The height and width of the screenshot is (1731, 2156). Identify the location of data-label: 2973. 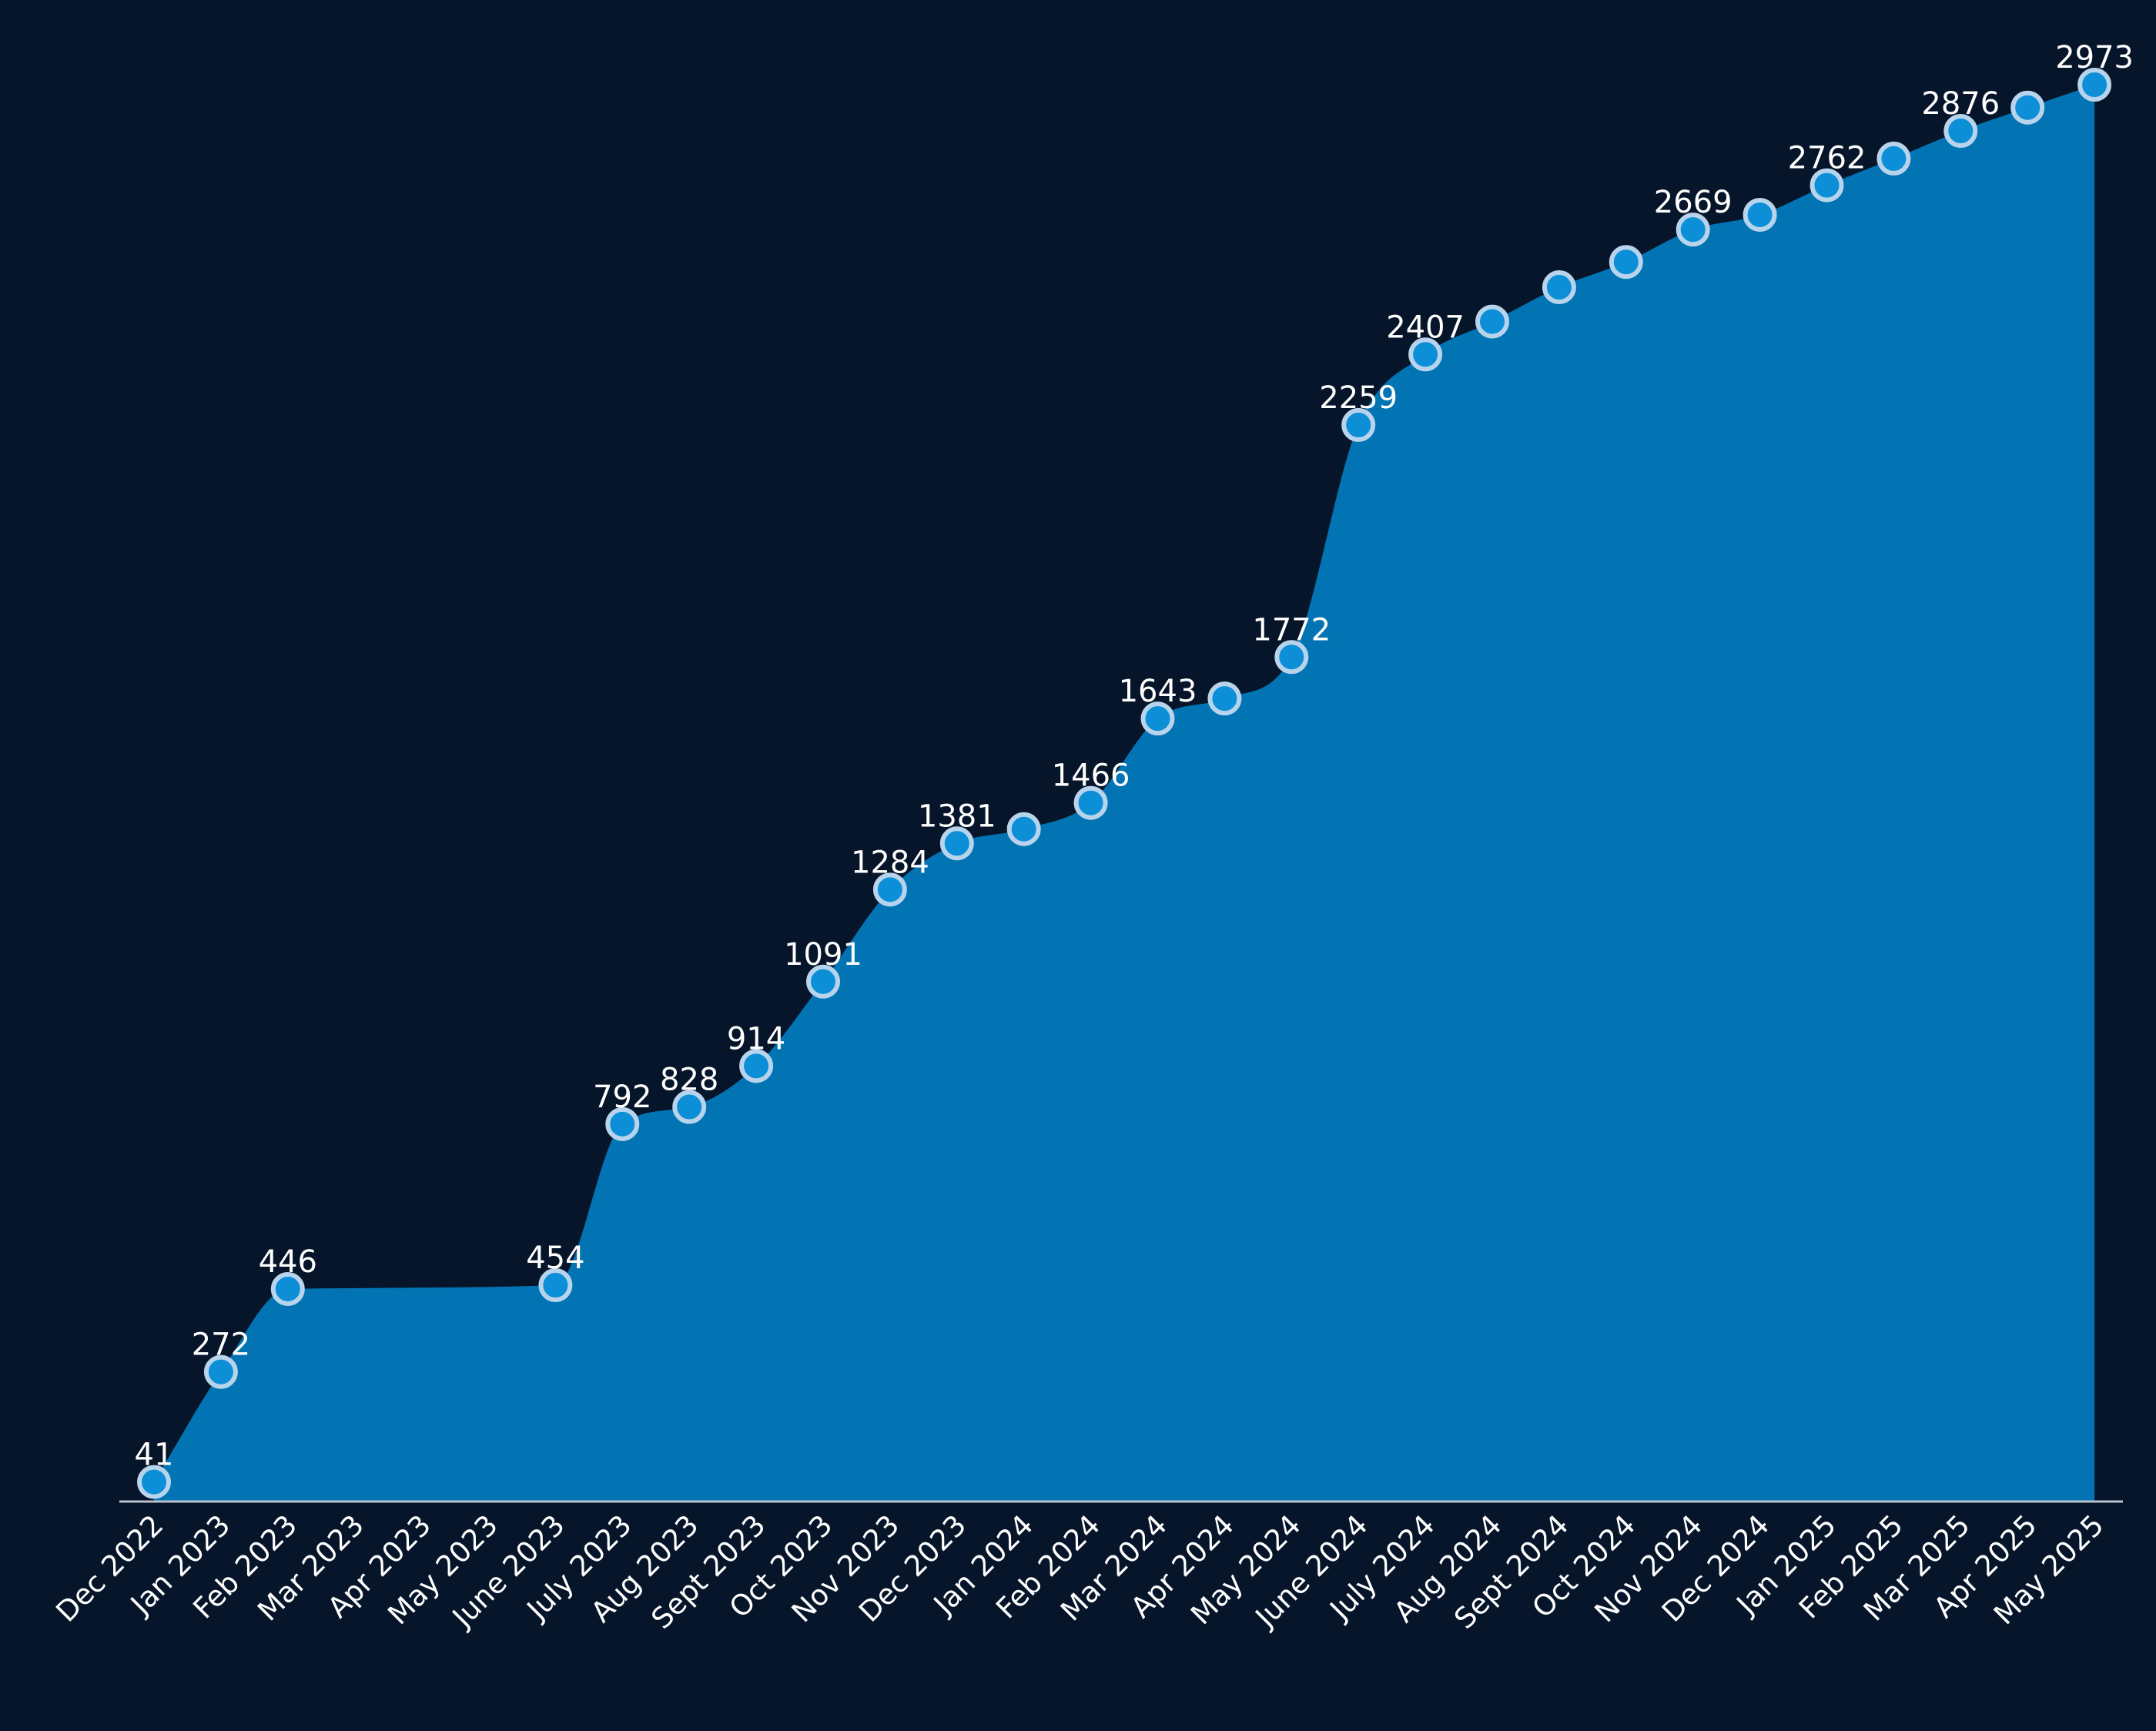
(2094, 57).